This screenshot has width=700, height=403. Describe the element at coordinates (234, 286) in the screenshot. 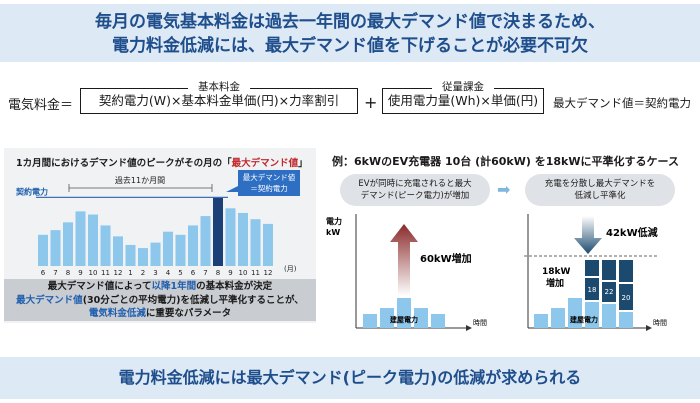

I see `footer-text: の基本料金が決定` at that location.